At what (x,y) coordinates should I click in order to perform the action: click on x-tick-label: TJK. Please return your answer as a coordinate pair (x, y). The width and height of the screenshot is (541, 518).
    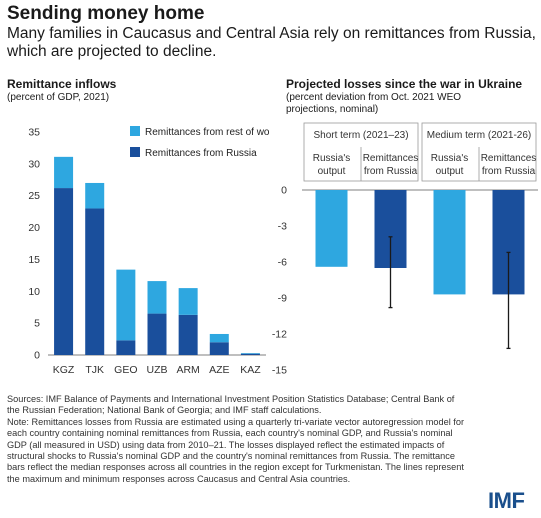
    Looking at the image, I should click on (94, 370).